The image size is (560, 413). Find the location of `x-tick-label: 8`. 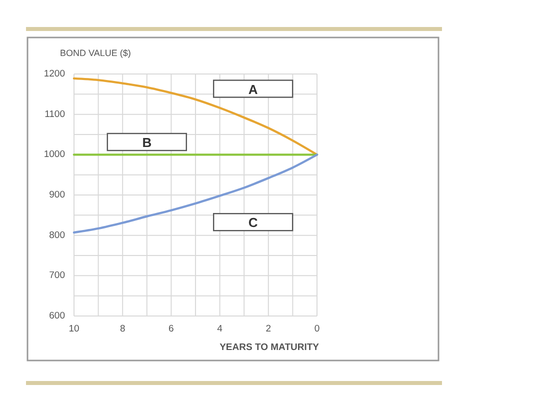

x-tick-label: 8 is located at coordinates (123, 329).